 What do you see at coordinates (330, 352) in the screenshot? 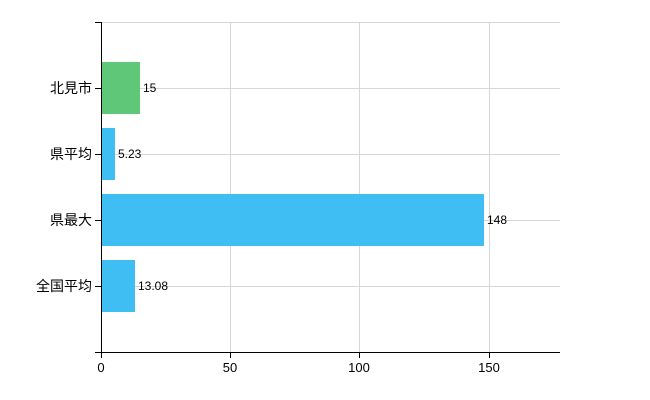
I see `x-axis` at bounding box center [330, 352].